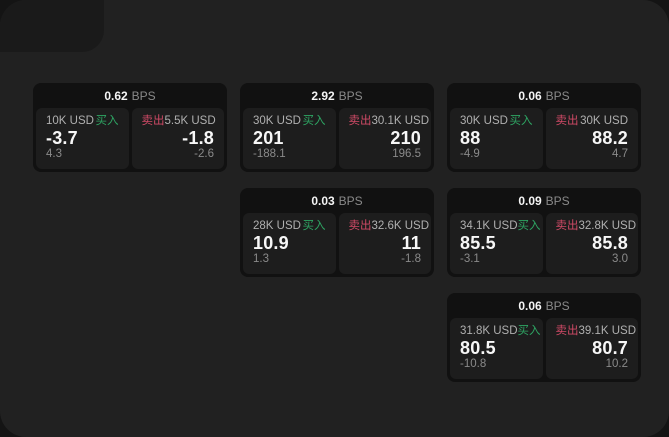 The width and height of the screenshot is (669, 437). What do you see at coordinates (489, 226) in the screenshot?
I see `buy-notional: 34.1K USD` at bounding box center [489, 226].